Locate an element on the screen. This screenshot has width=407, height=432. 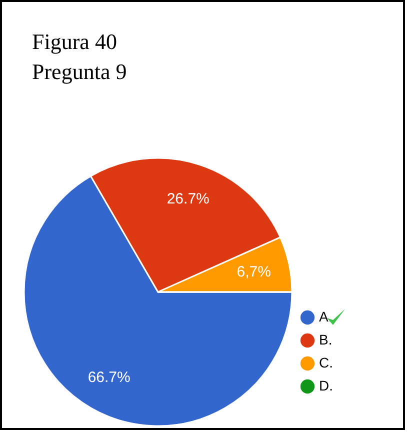
chart-title: Figura 40 Pregunta 9 is located at coordinates (79, 56).